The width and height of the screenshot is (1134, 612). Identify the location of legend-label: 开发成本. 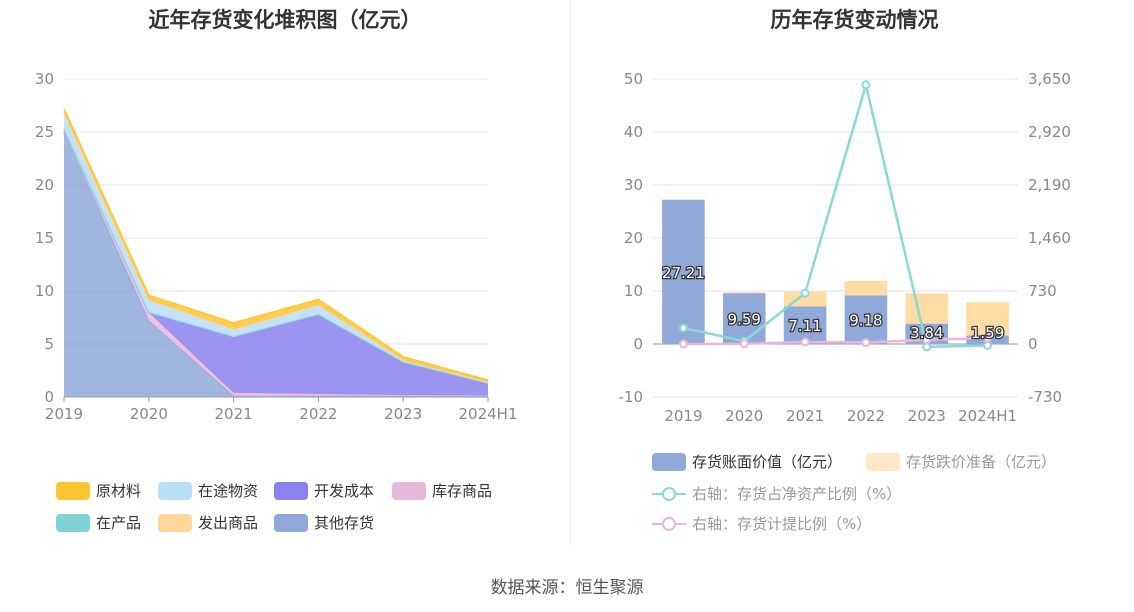
(344, 491).